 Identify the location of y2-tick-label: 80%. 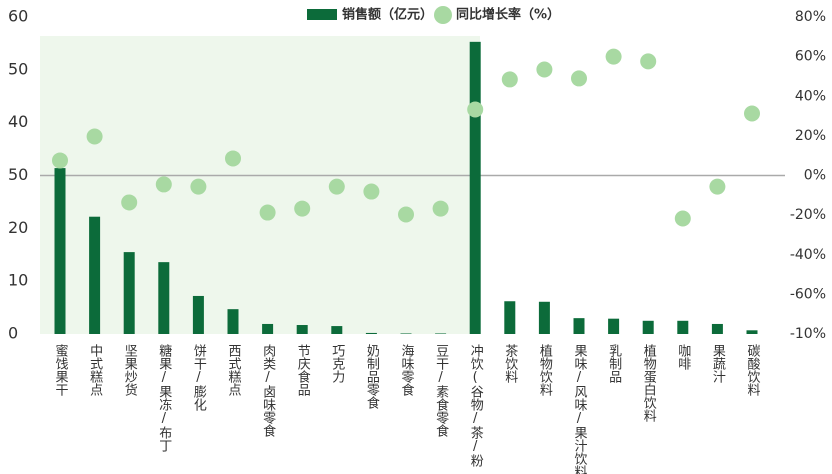
(810, 17).